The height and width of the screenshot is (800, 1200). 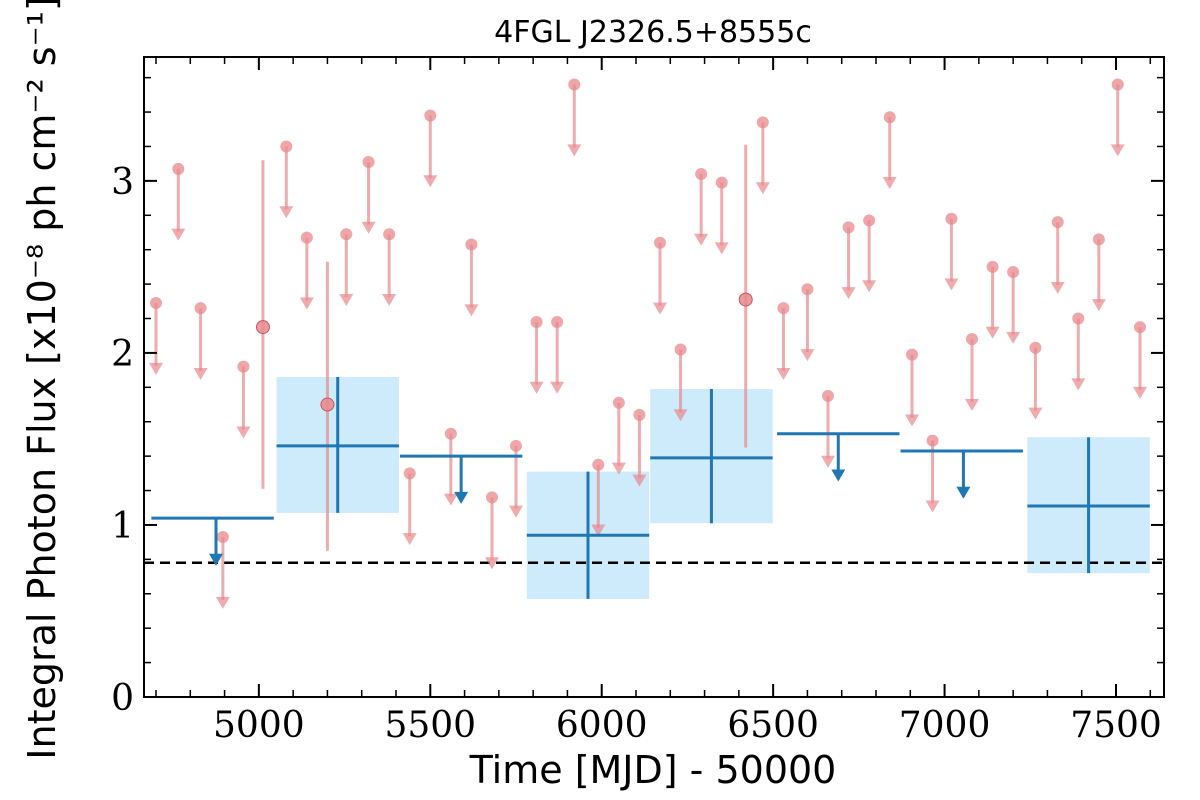 What do you see at coordinates (259, 725) in the screenshot?
I see `x-tick-label: 5000` at bounding box center [259, 725].